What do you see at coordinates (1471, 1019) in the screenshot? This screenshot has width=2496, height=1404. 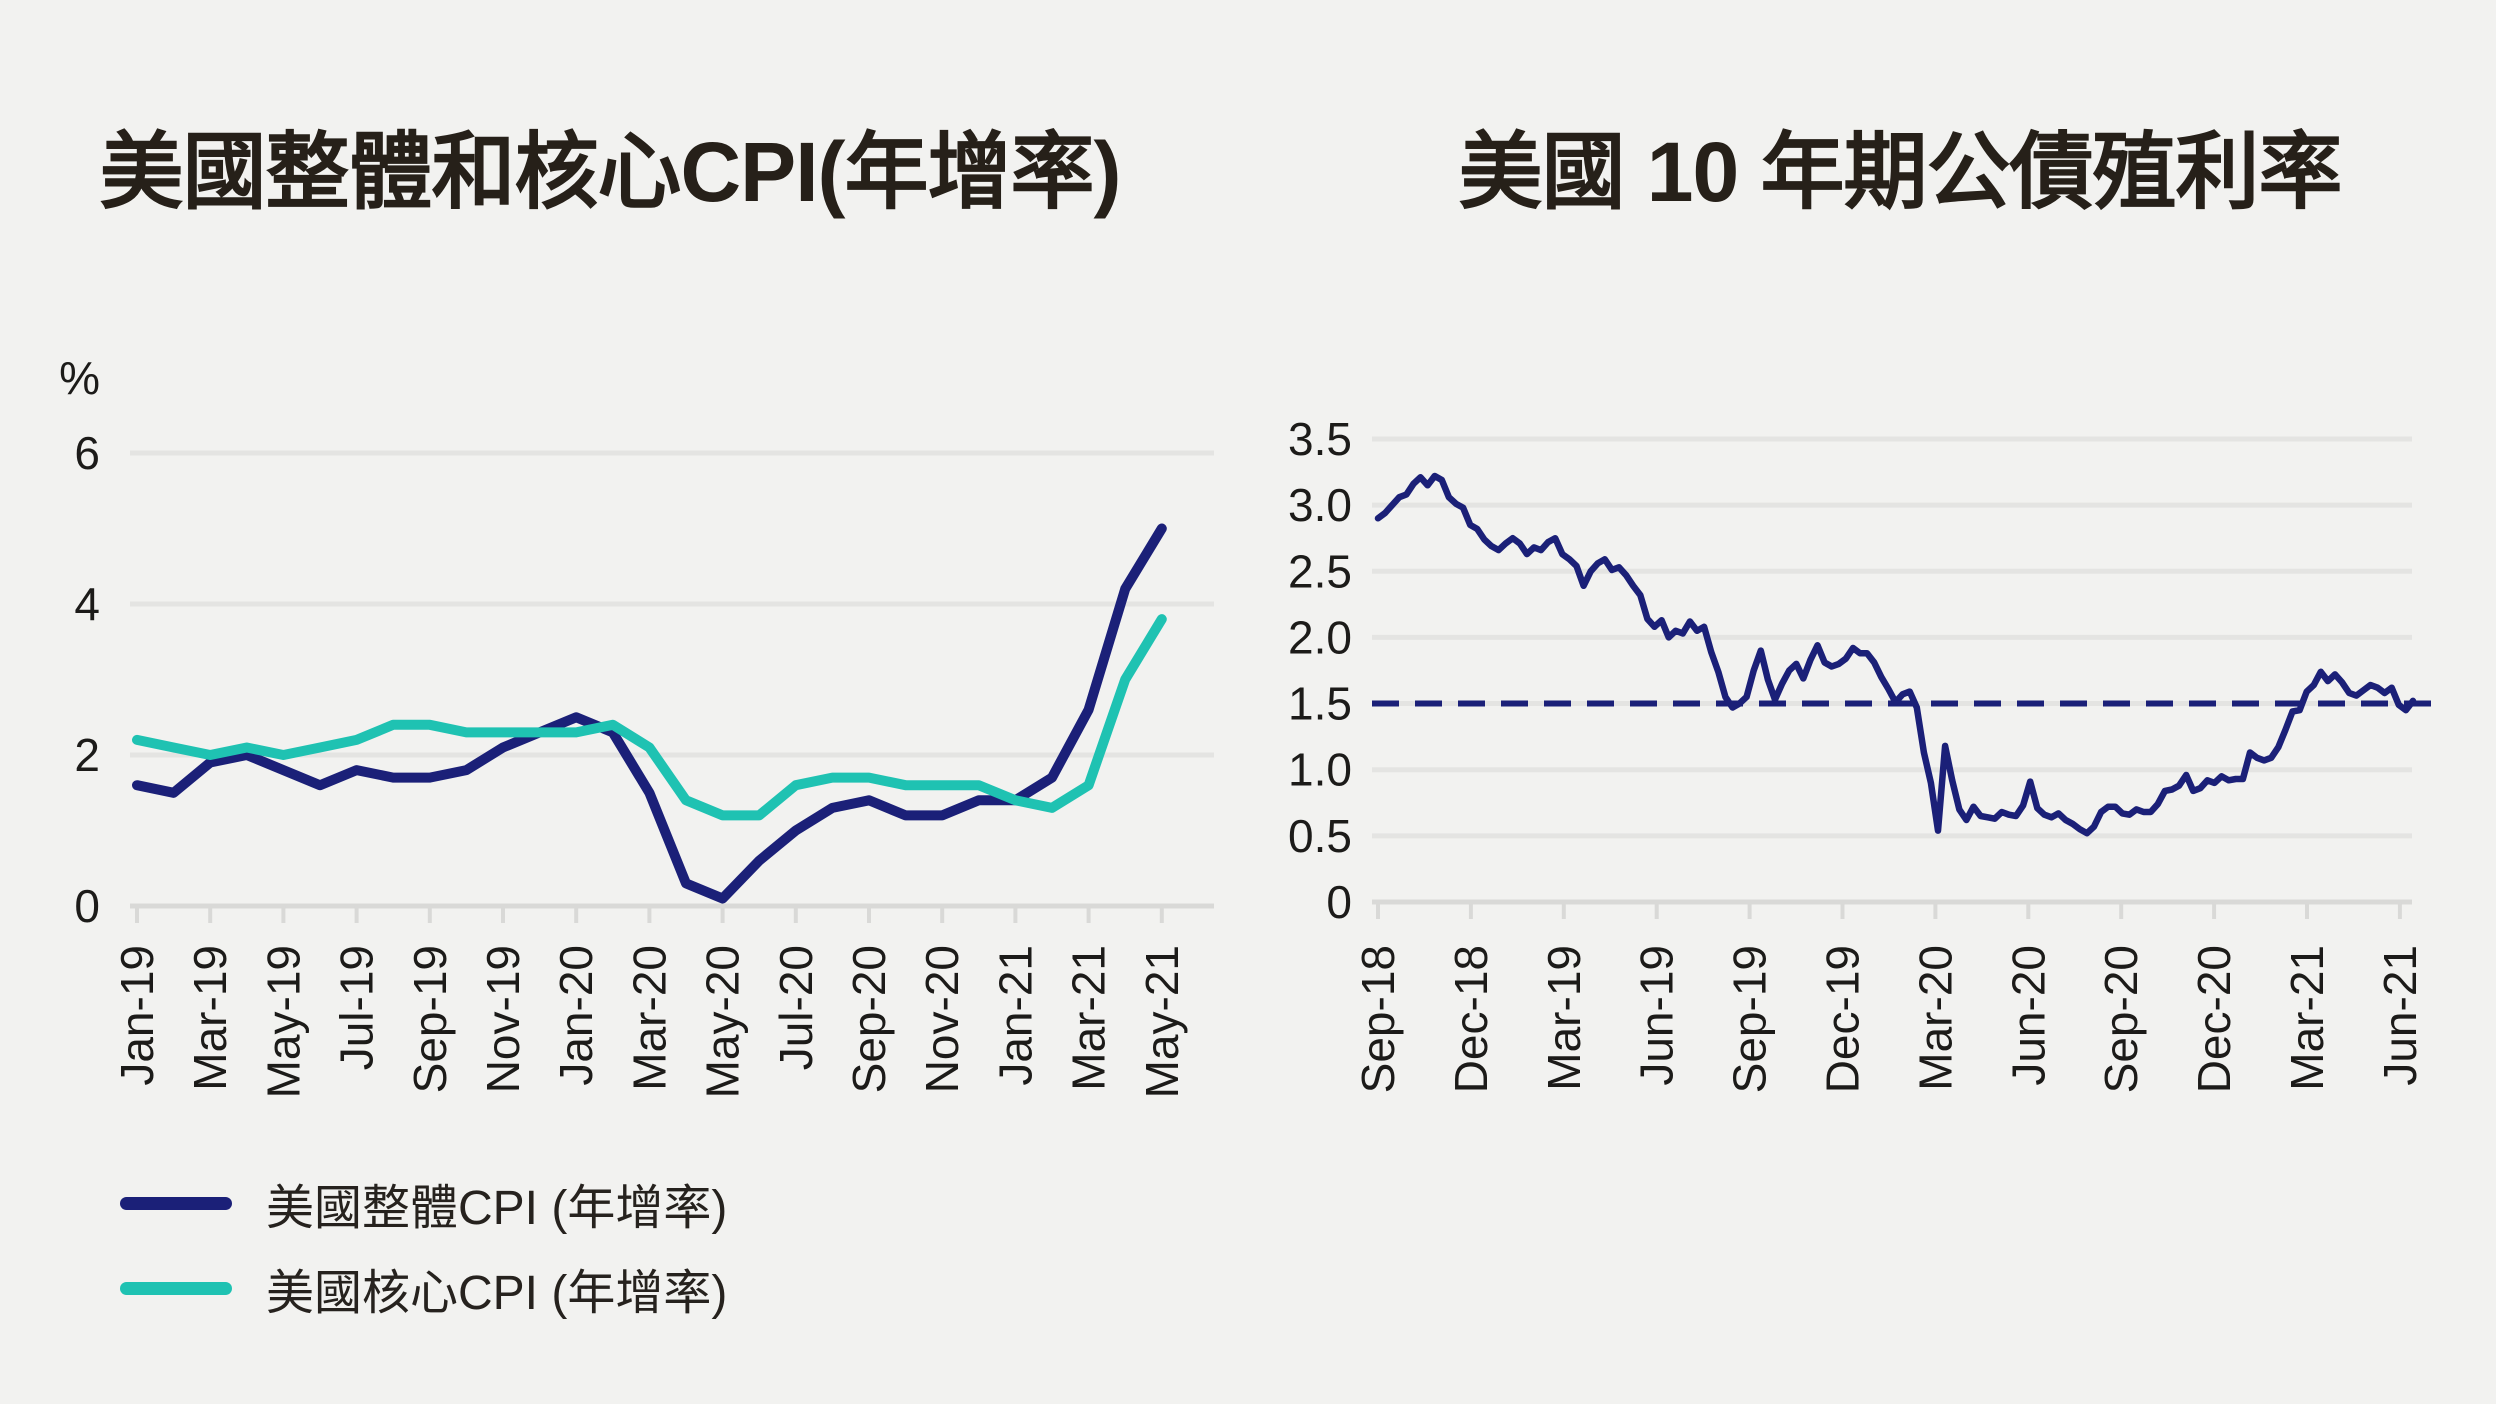 I see `x-tick-label: Dec-18` at bounding box center [1471, 1019].